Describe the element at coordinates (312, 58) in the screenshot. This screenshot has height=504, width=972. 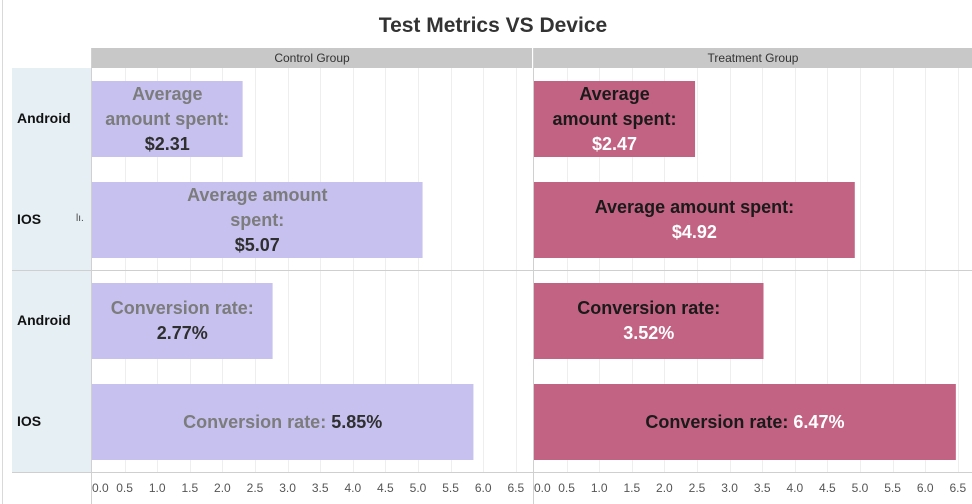
I see `column-header-control: Control Group` at that location.